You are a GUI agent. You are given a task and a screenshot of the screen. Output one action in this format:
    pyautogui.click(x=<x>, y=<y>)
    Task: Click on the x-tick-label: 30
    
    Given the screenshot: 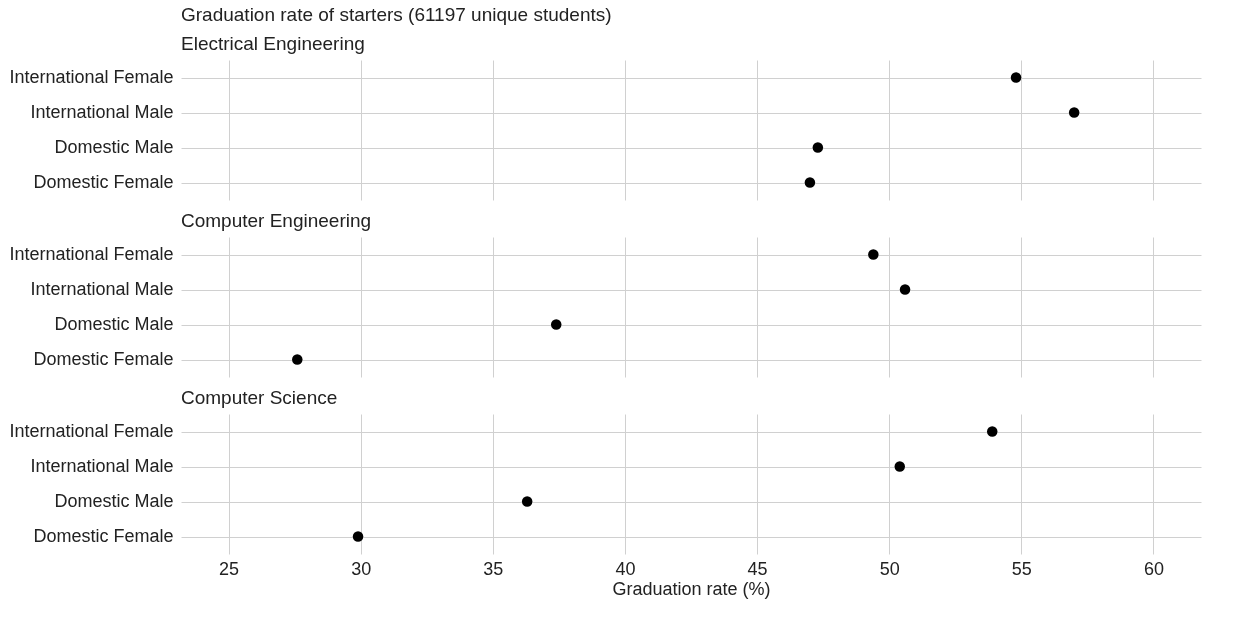 What is the action you would take?
    pyautogui.click(x=361, y=568)
    